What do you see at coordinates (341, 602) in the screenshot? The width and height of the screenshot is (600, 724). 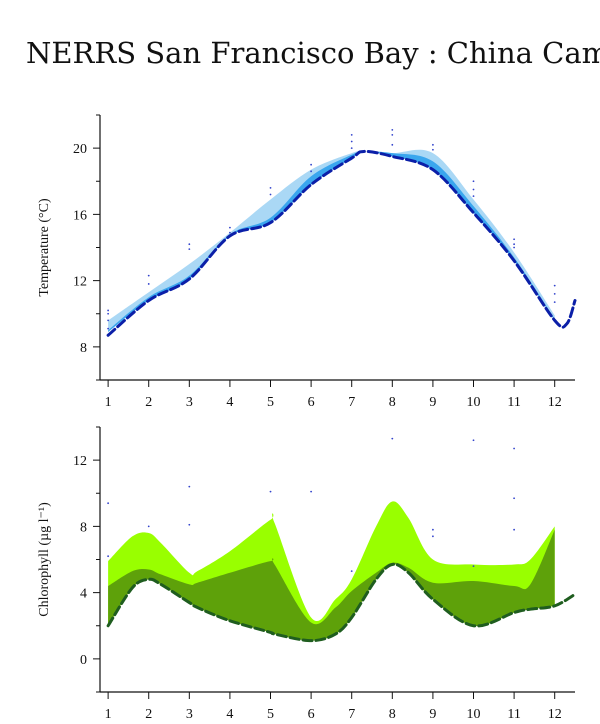 I see `mean-line` at bounding box center [341, 602].